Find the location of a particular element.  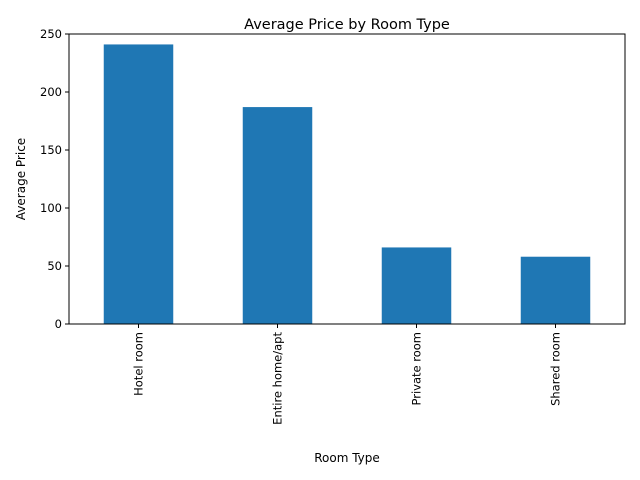

x-tick-label: Private room is located at coordinates (417, 369).